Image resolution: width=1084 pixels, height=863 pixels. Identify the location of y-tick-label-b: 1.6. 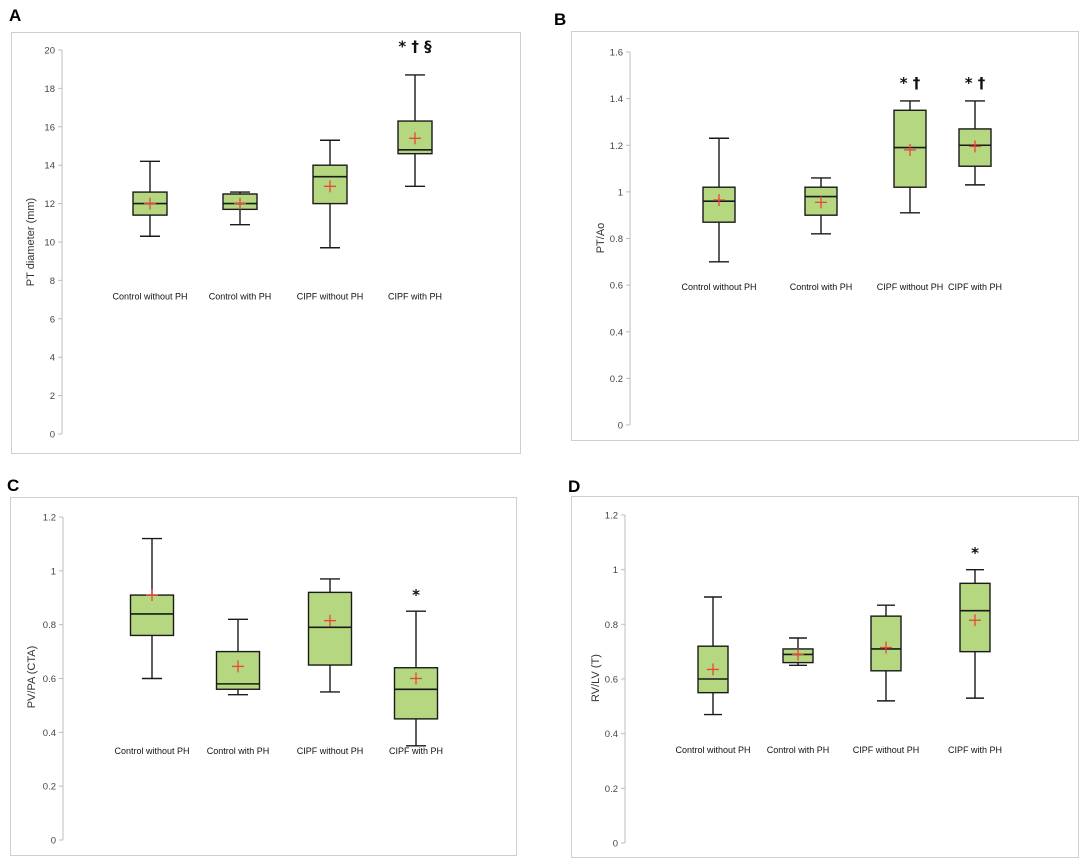
(616, 53).